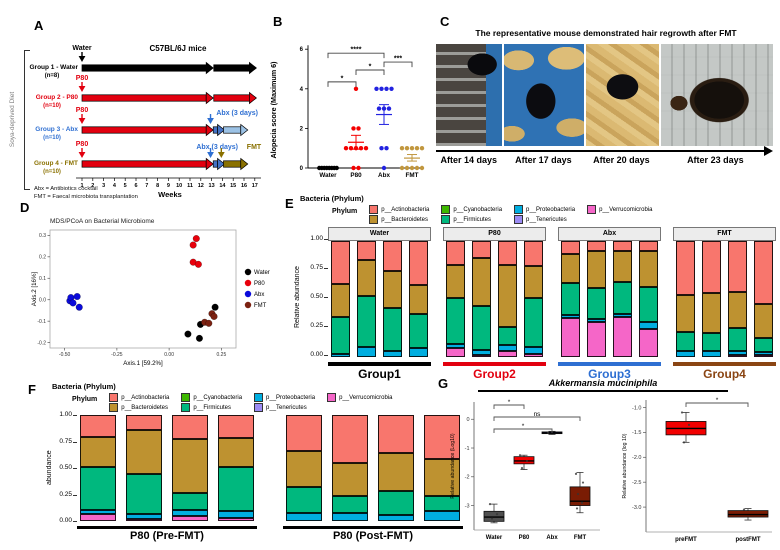 Image resolution: width=780 pixels, height=550 pixels. I want to click on y-axis-label: Relative abundance (log 10), so click(625, 465).